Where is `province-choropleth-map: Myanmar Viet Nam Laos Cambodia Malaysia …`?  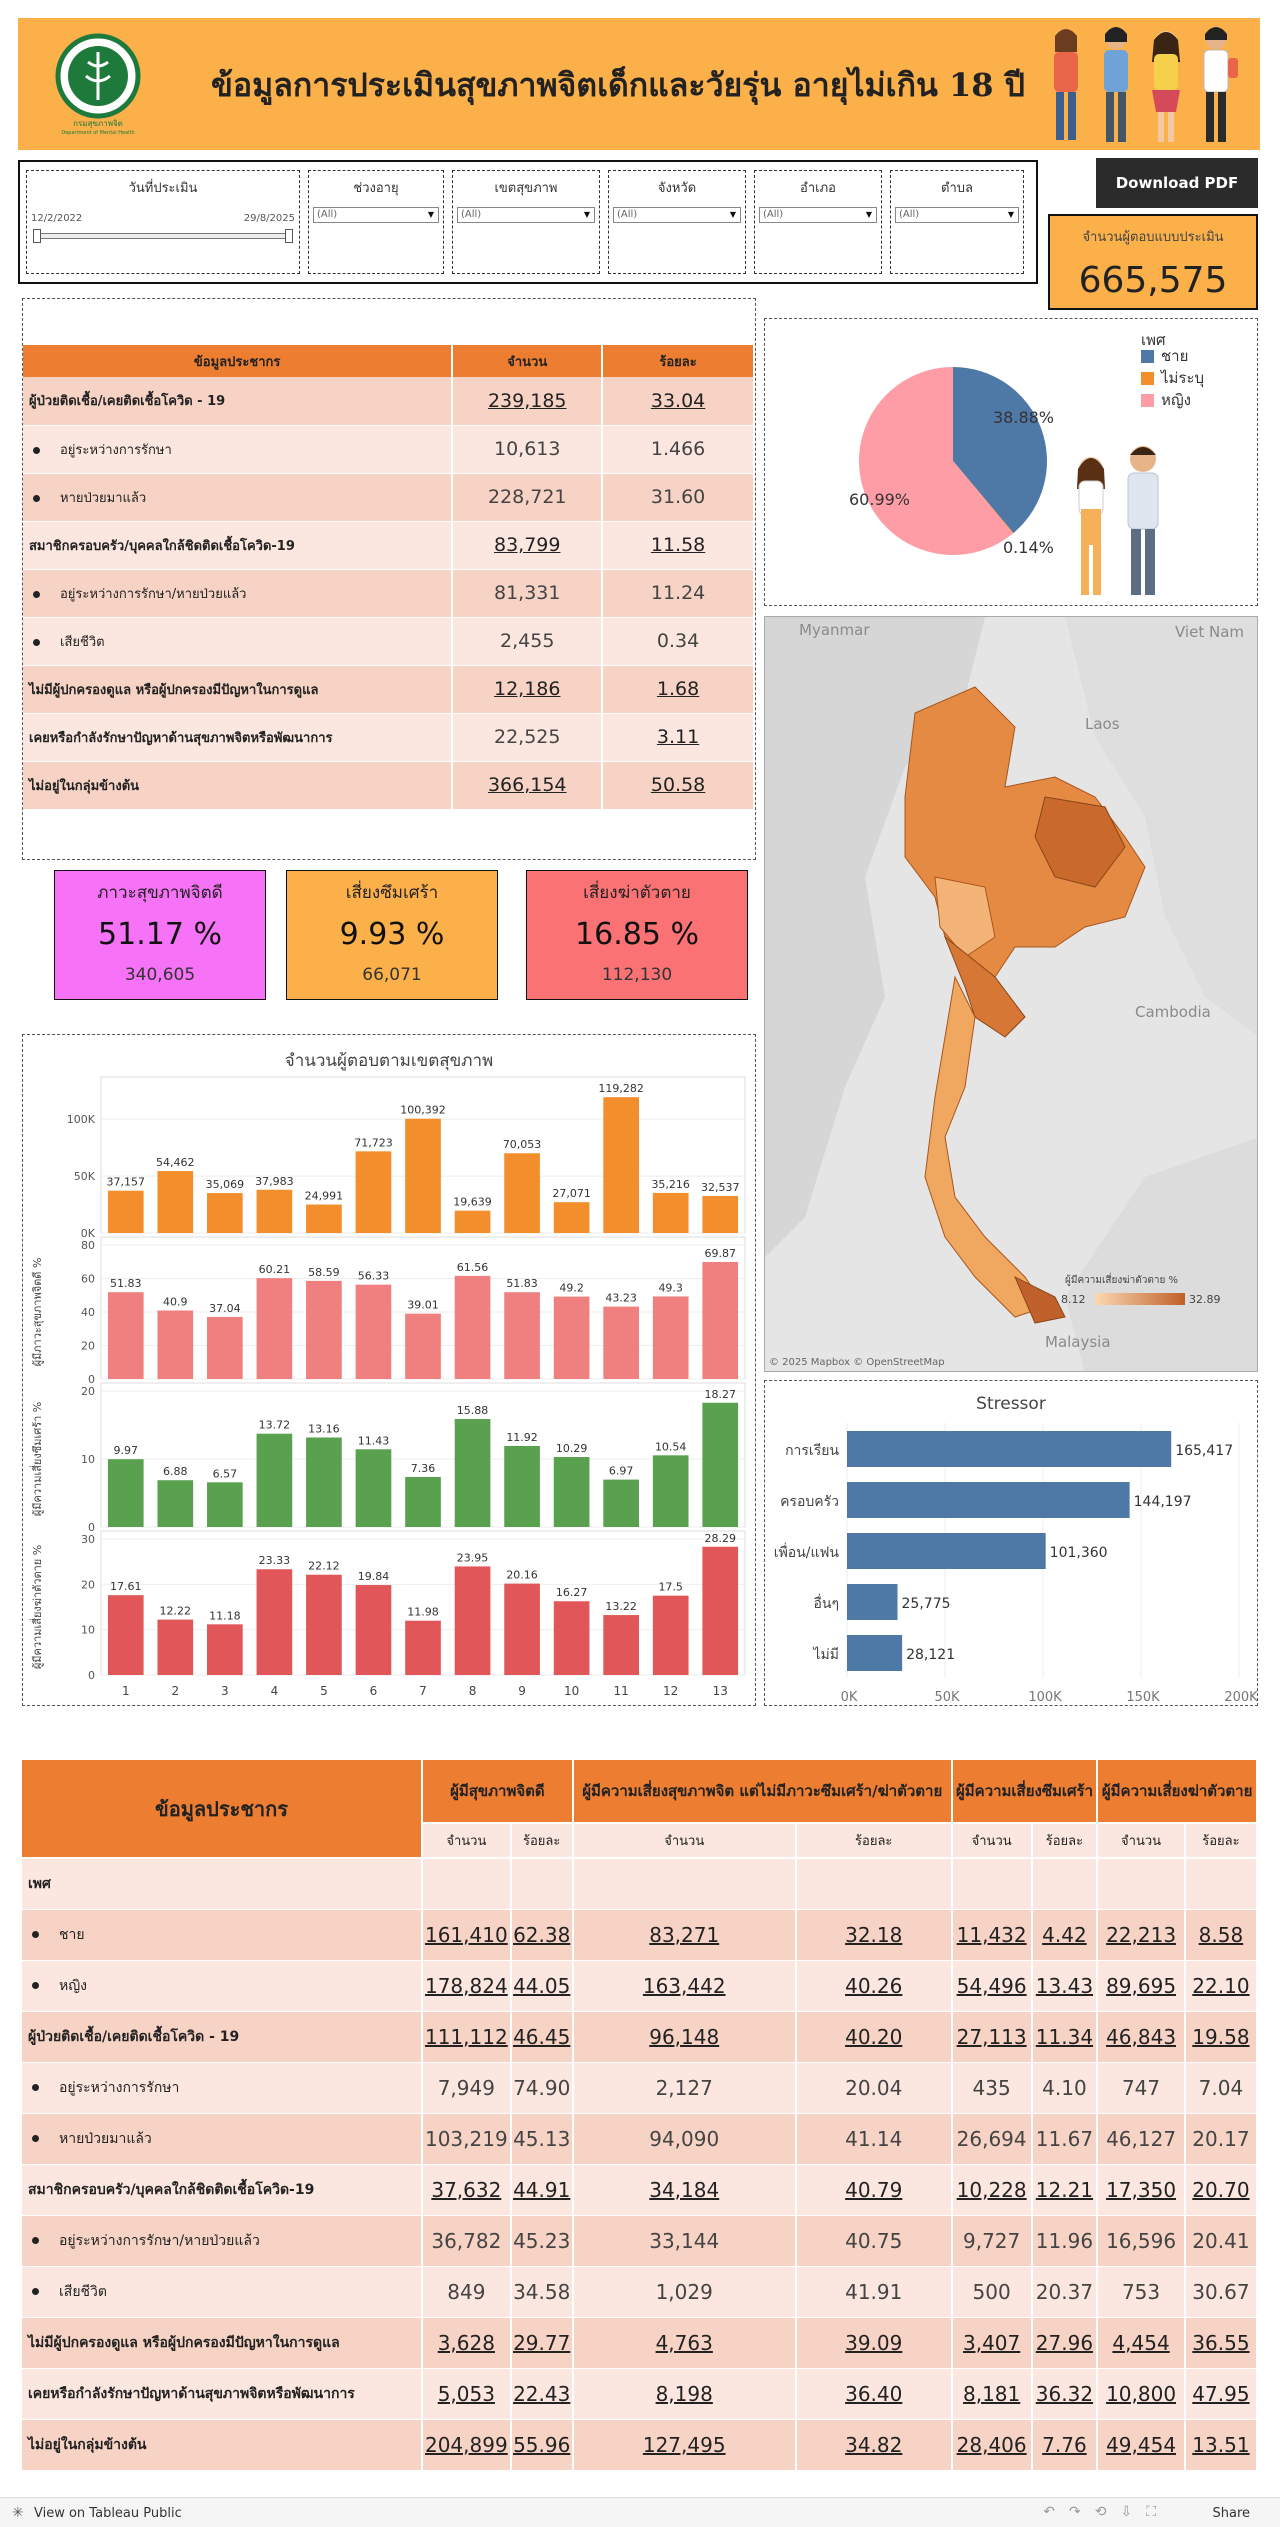 province-choropleth-map: Myanmar Viet Nam Laos Cambodia Malaysia … is located at coordinates (1011, 994).